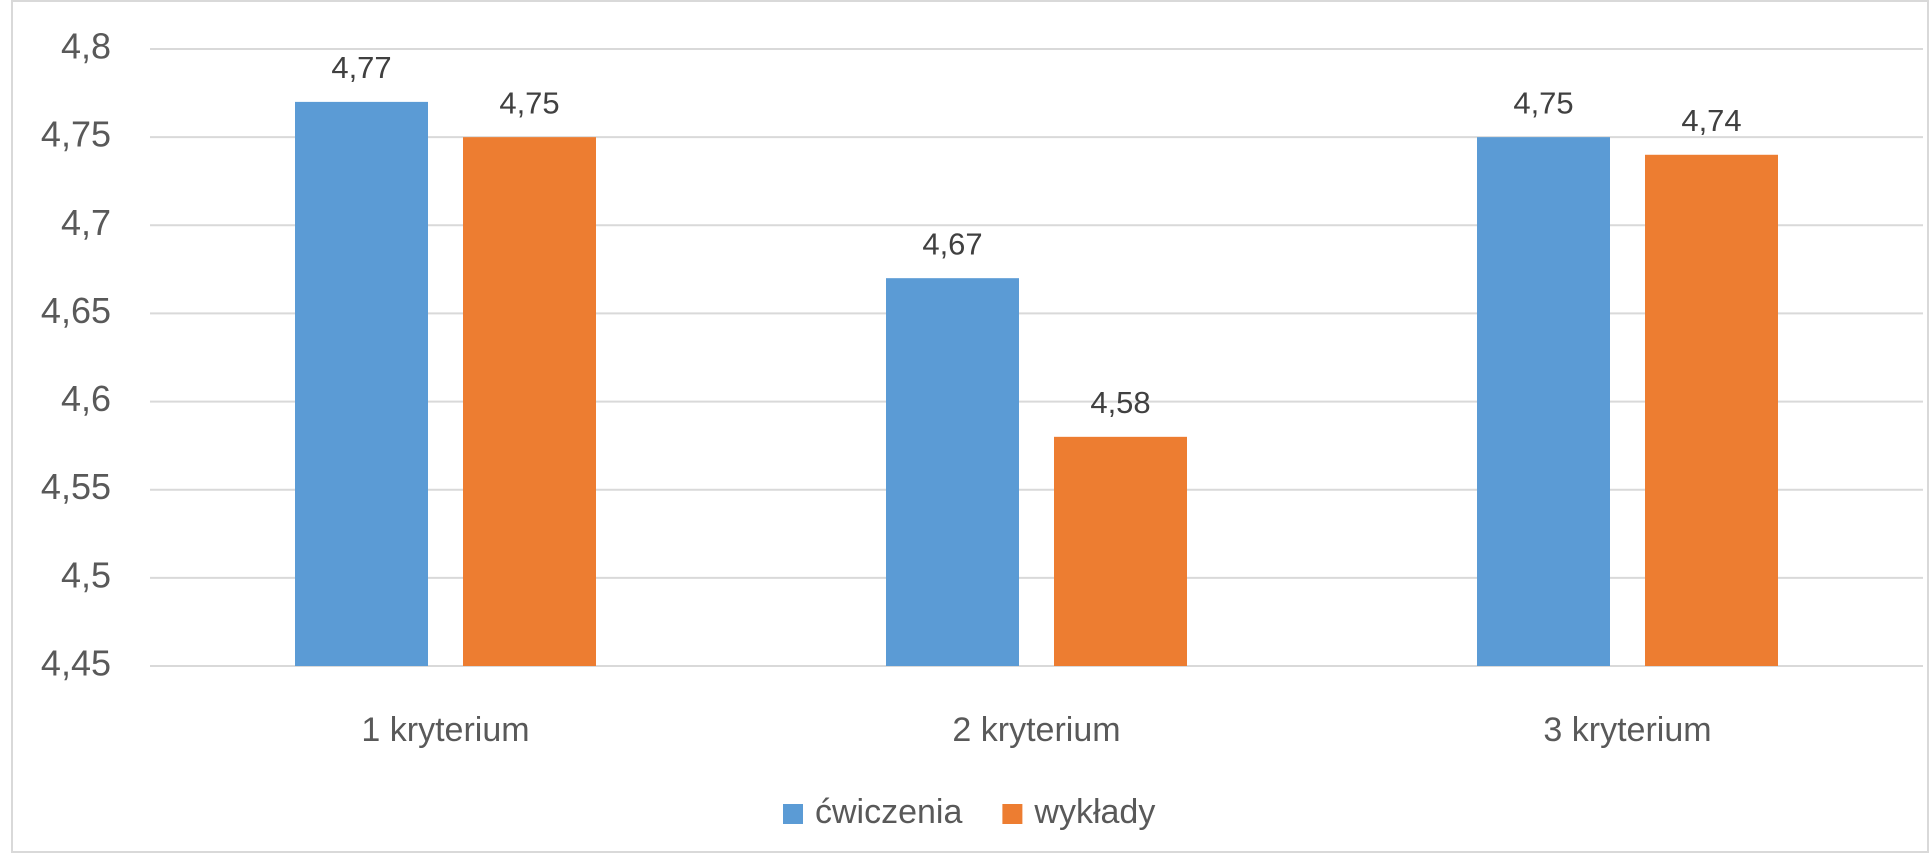  What do you see at coordinates (76, 486) in the screenshot?
I see `y-tick-label: 4,55` at bounding box center [76, 486].